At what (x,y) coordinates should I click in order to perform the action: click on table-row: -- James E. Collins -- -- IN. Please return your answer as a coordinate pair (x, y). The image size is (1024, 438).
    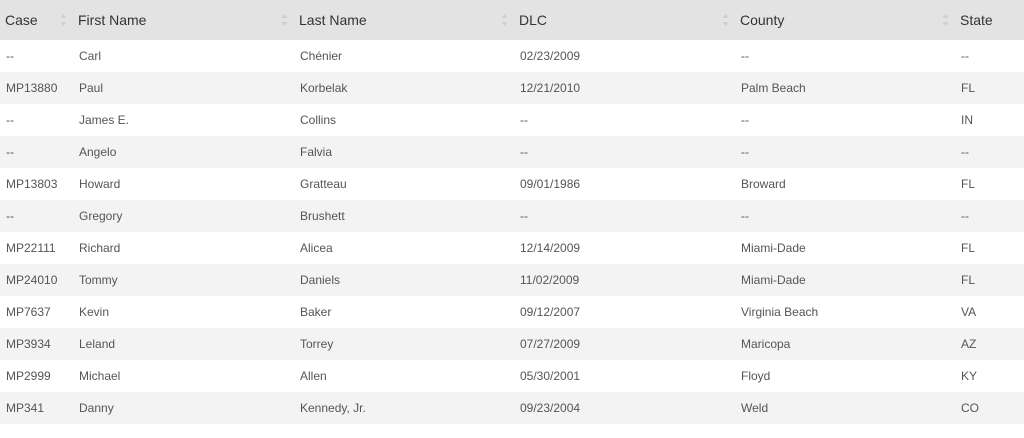
    Looking at the image, I should click on (512, 120).